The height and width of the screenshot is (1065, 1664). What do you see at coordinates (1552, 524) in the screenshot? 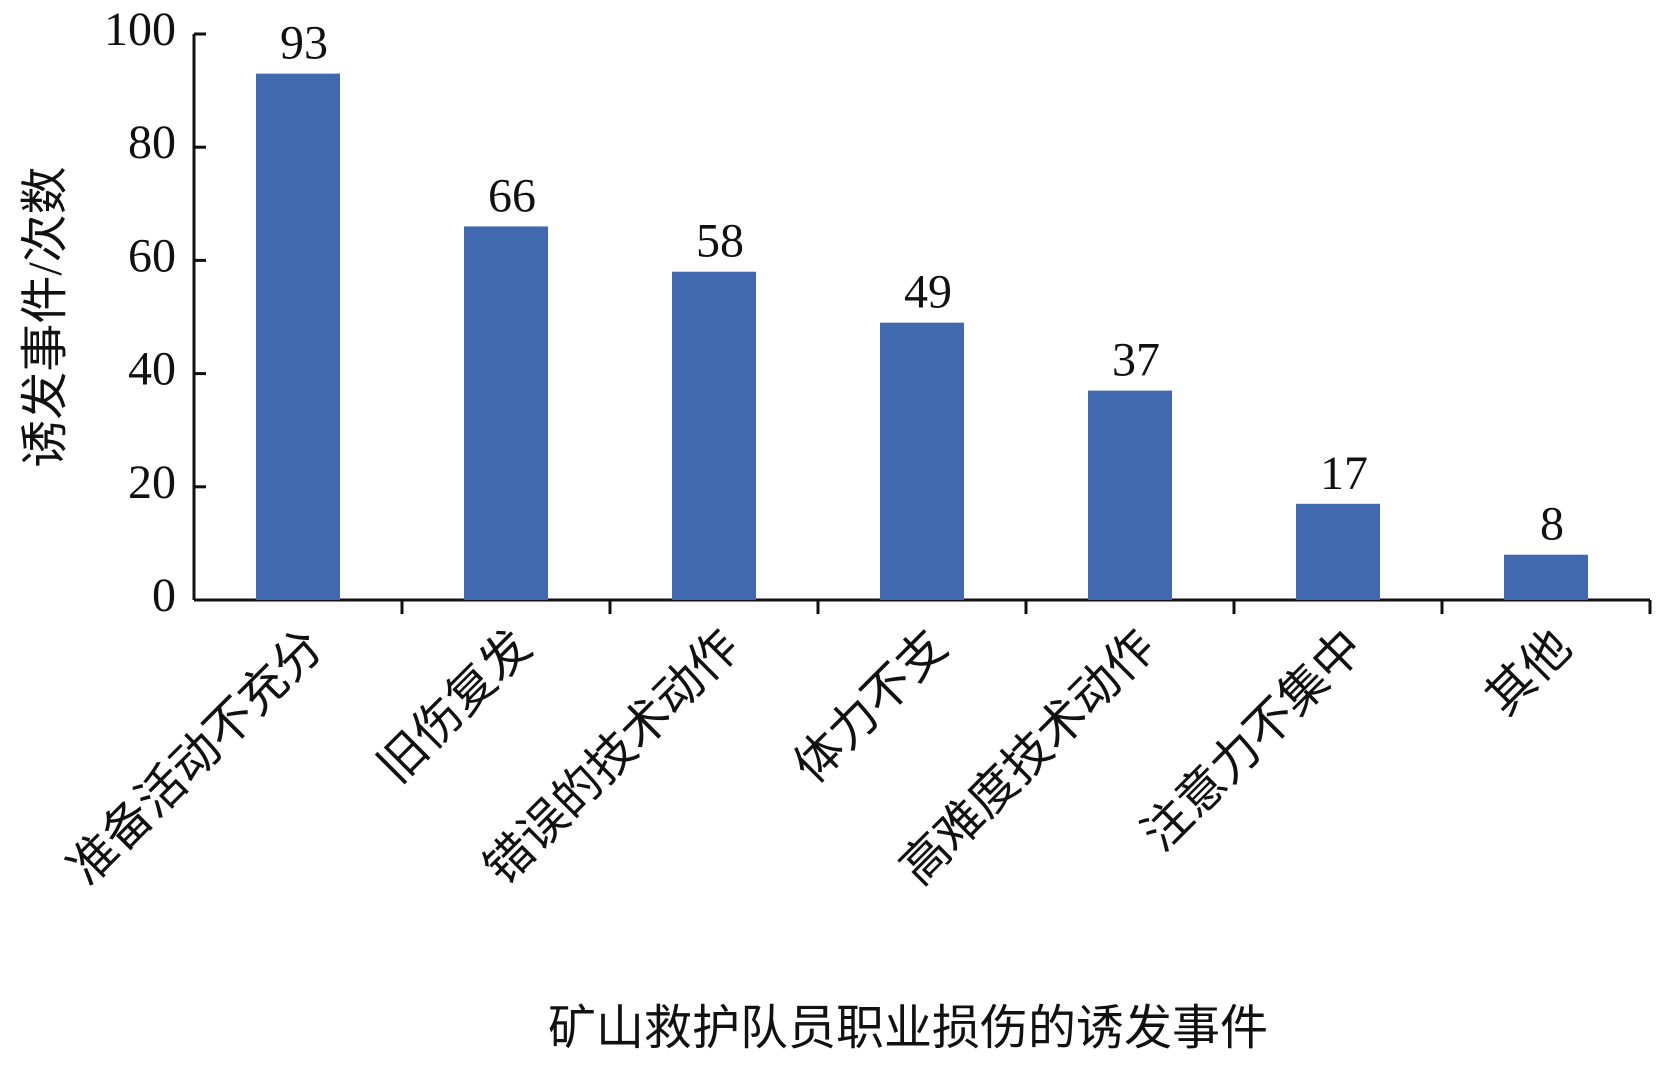
I see `value-label: 8` at bounding box center [1552, 524].